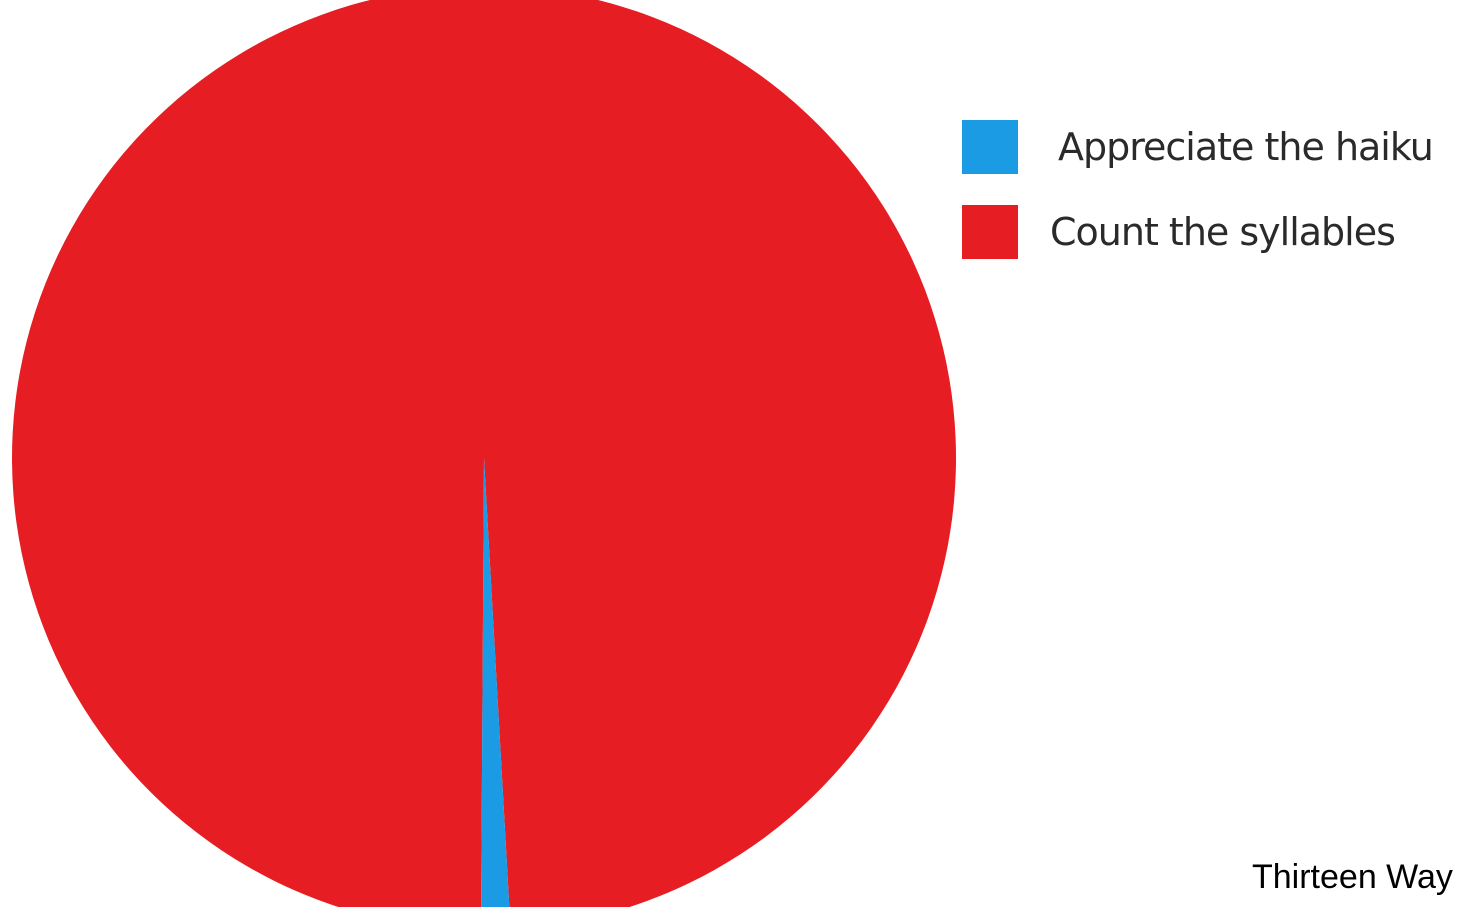 The height and width of the screenshot is (907, 1468). I want to click on pie-slice-appreciate-the-haiku, so click(495, 682).